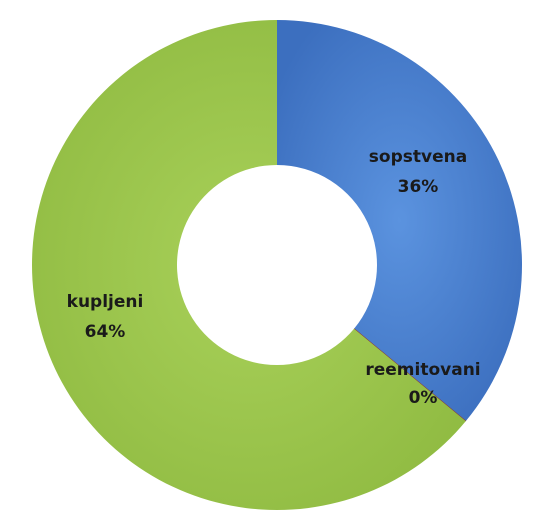  What do you see at coordinates (422, 370) in the screenshot?
I see `slice-name-label-reemitovani: reemitovani` at bounding box center [422, 370].